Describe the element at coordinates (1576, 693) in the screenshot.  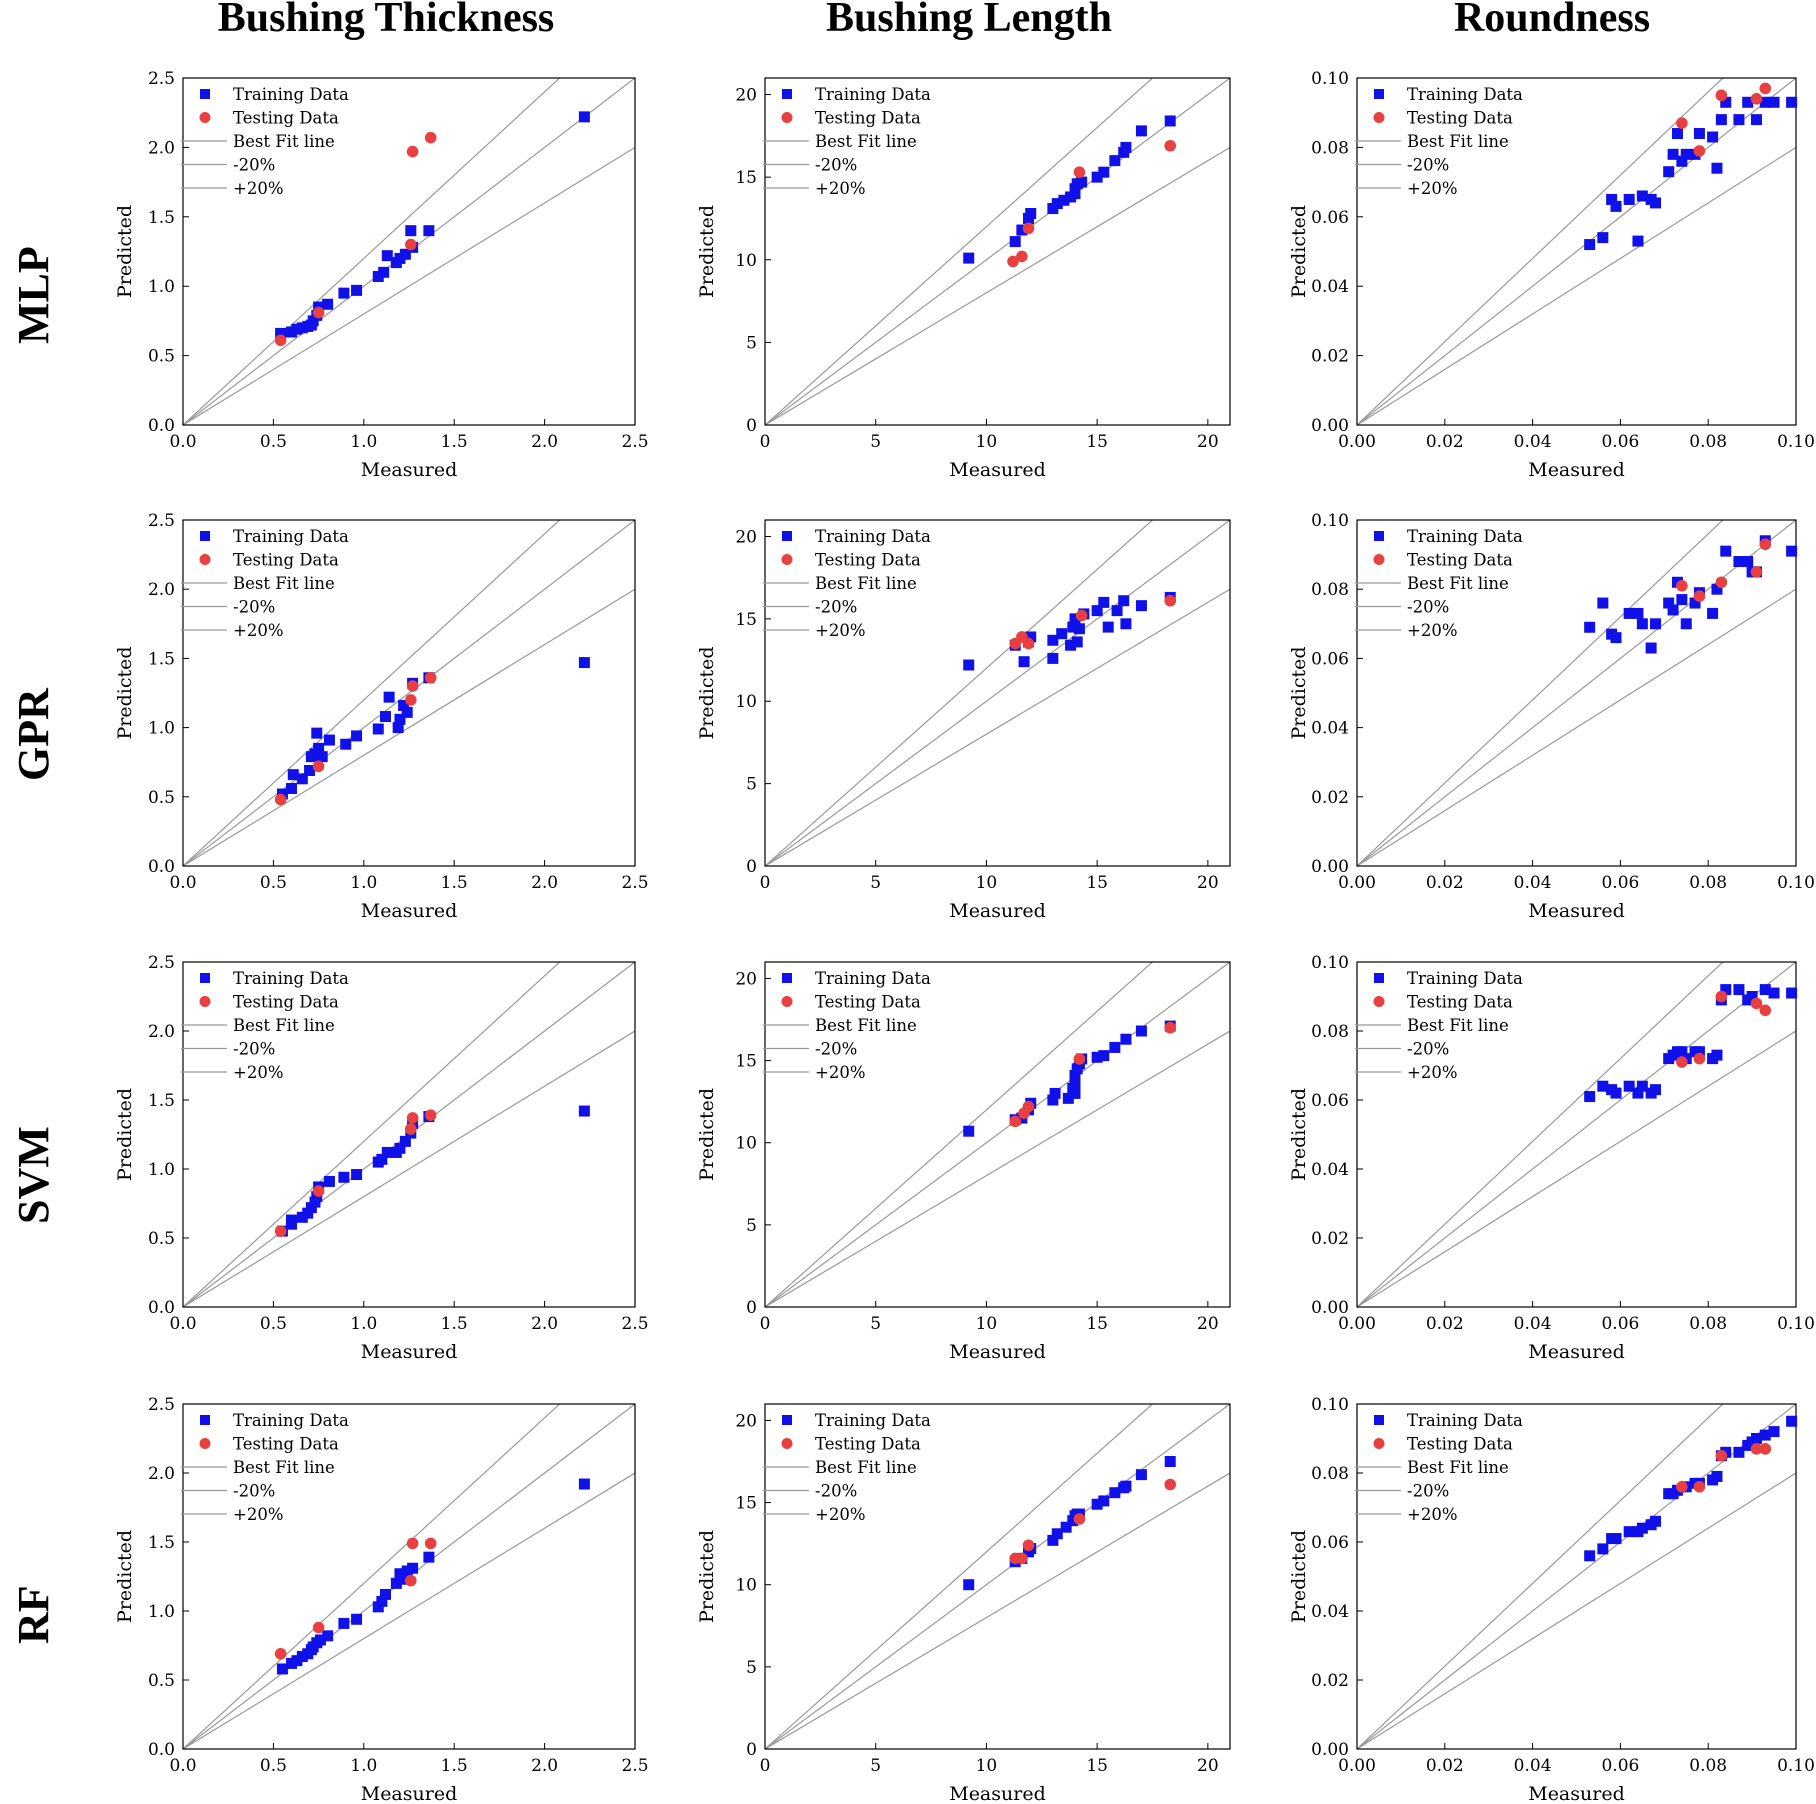
I see `reference-lines` at that location.